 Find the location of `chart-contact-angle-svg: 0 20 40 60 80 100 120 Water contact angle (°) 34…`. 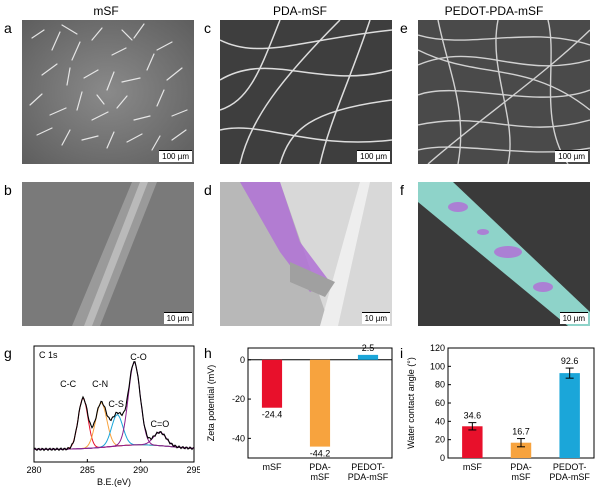

chart-contact-angle-svg: 0 20 40 60 80 100 120 Water contact angle (°) 34… is located at coordinates (500, 412).